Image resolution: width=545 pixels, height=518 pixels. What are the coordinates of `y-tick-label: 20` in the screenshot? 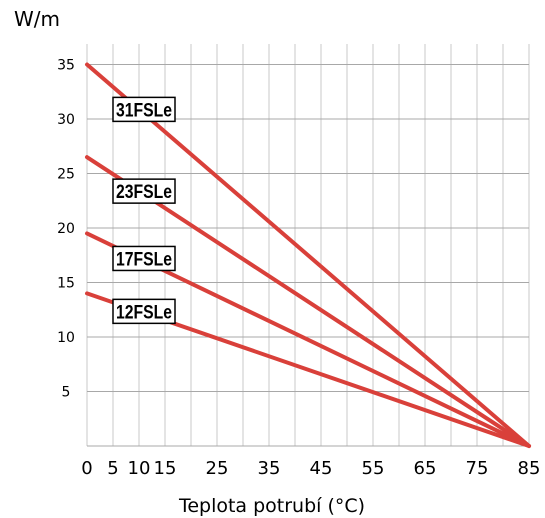 It's located at (66, 229).